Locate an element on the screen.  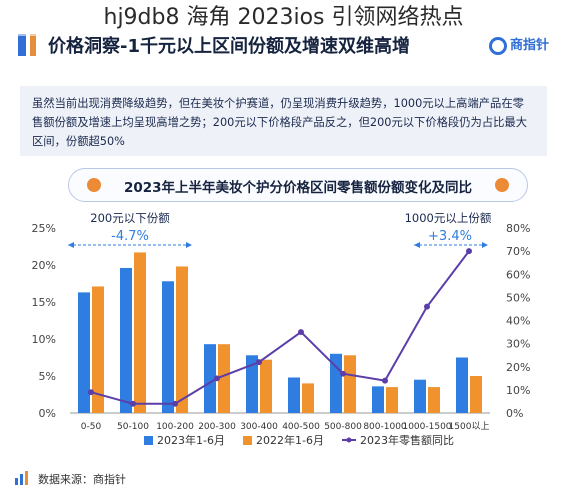
y-right-tick-label: 50% is located at coordinates (518, 297).